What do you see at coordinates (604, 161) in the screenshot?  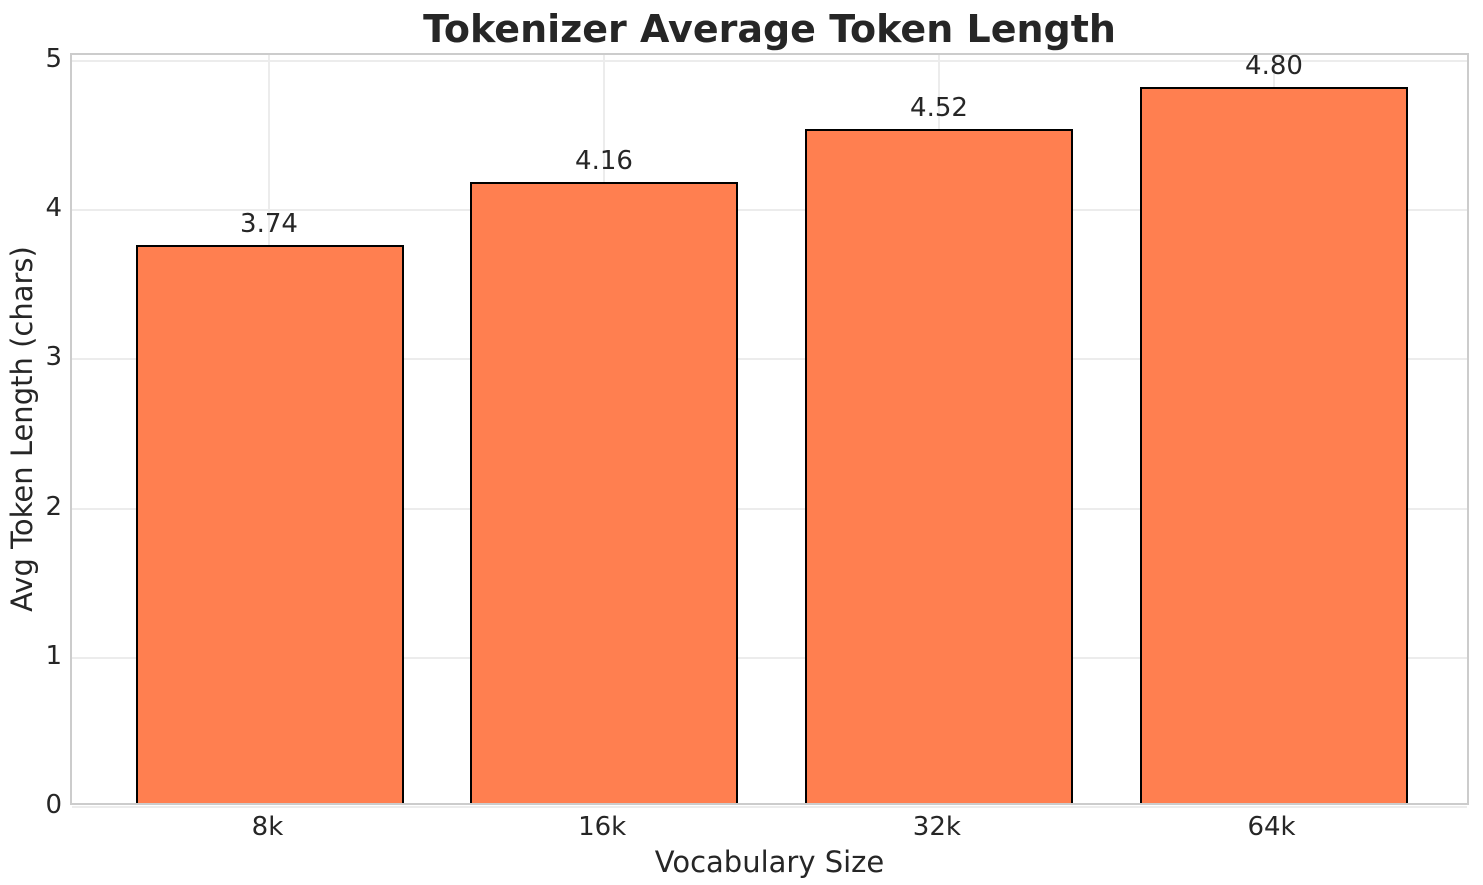 I see `bar-value-label: 4.16` at bounding box center [604, 161].